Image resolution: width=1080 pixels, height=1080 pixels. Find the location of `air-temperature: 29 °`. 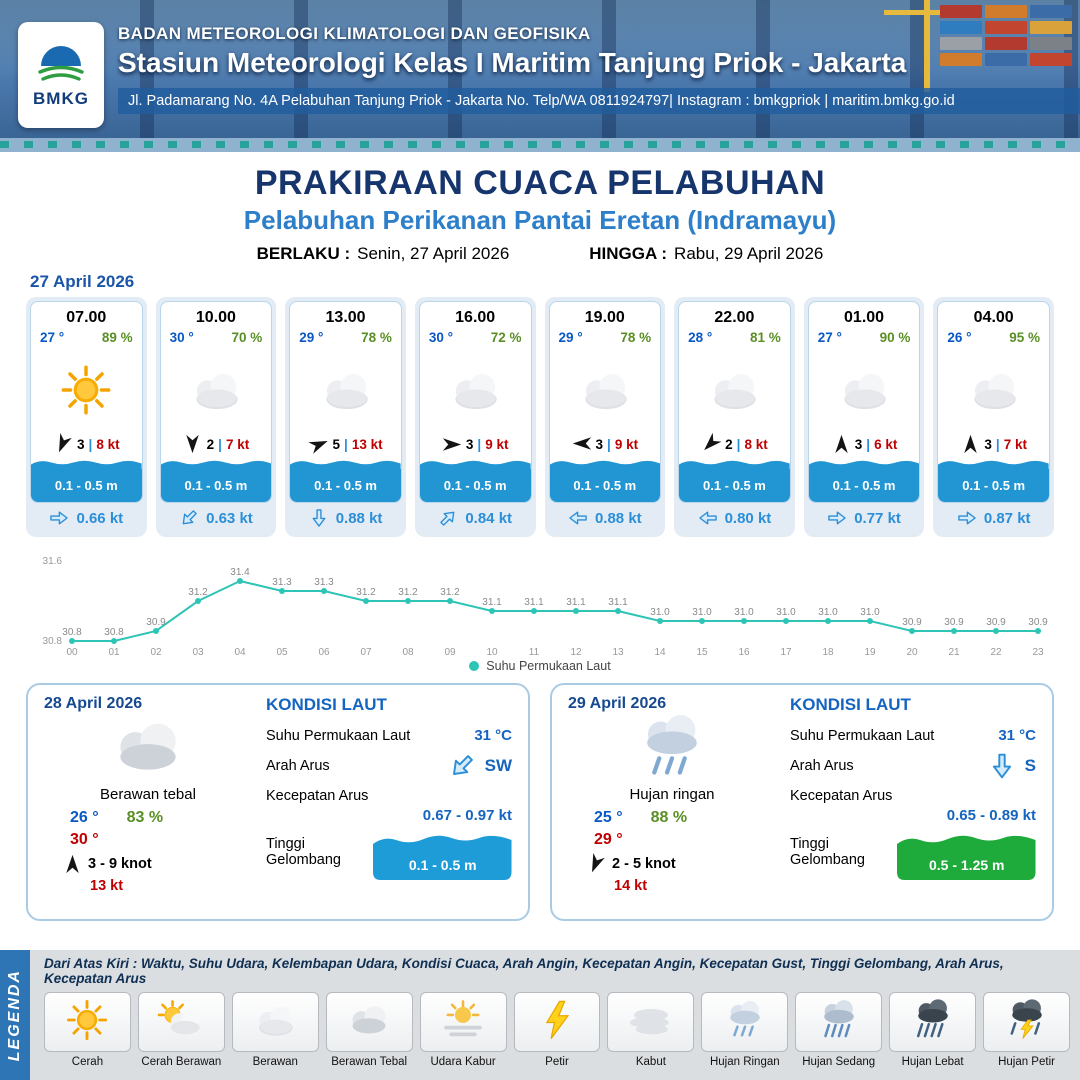

air-temperature: 29 ° is located at coordinates (570, 337).